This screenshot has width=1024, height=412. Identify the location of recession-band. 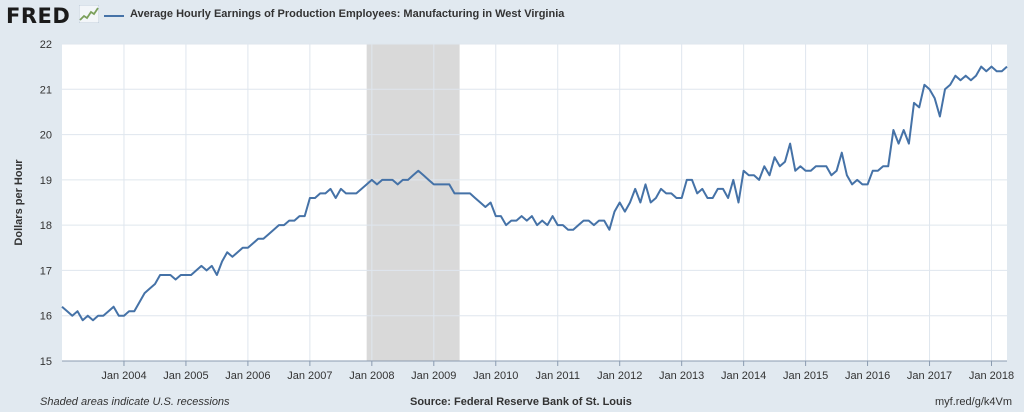
(413, 202).